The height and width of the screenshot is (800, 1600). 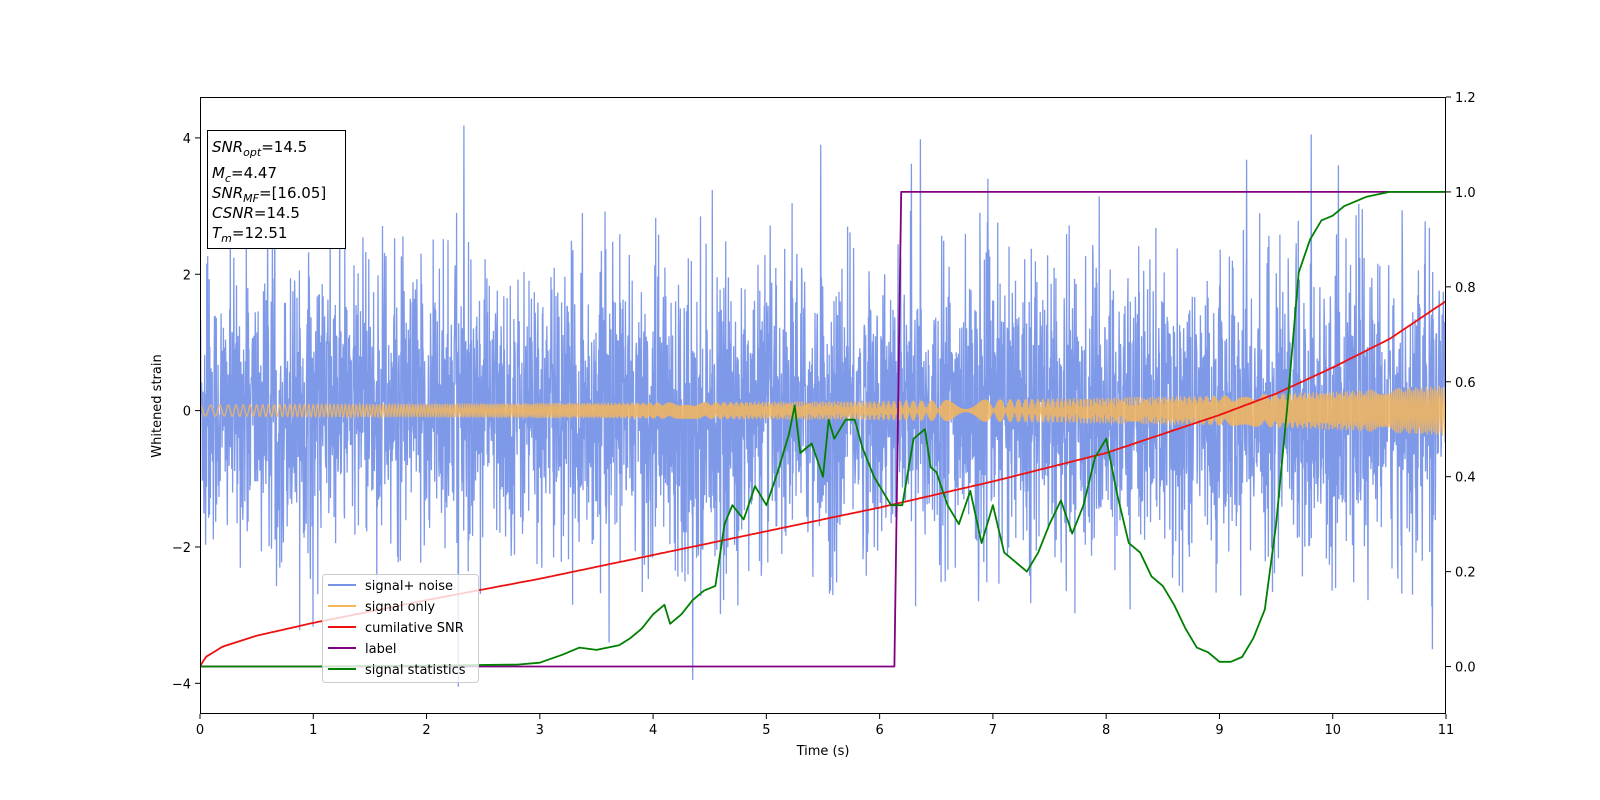 I want to click on x-axis-label: Time (s), so click(x=823, y=751).